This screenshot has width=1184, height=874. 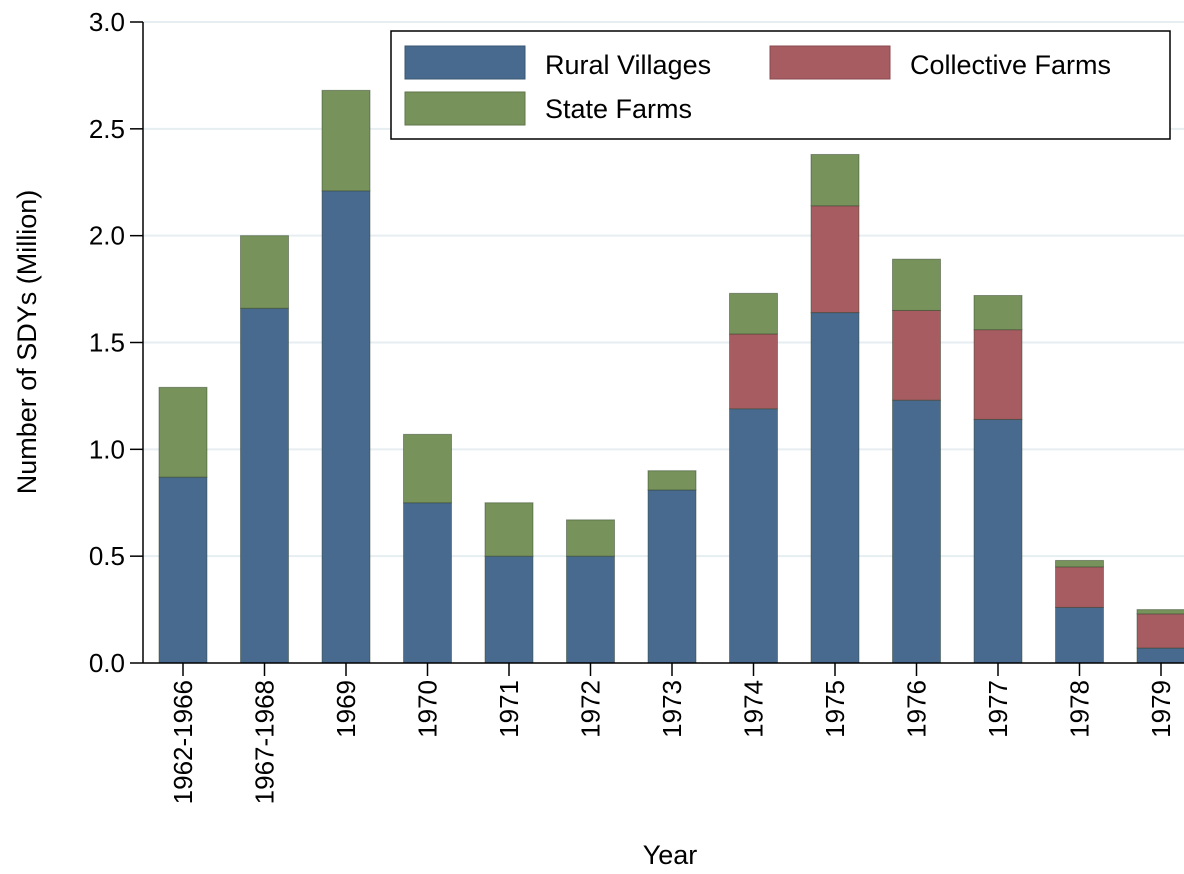 I want to click on legend-label-collective-farms: Collective Farms, so click(x=1010, y=65).